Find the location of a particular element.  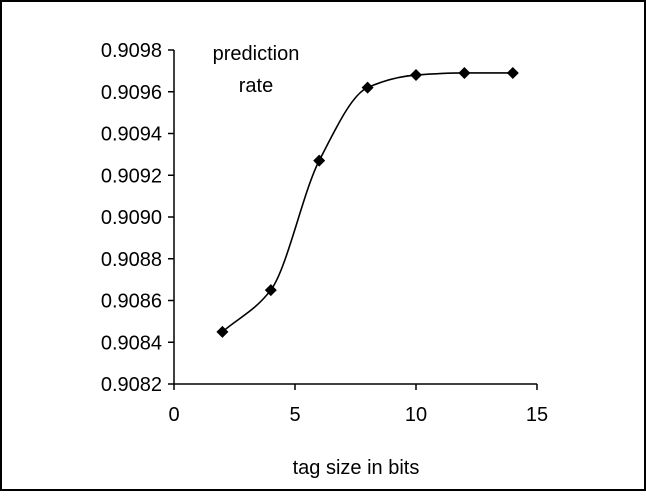

y-tick-label: 0.9092 is located at coordinates (131, 176).